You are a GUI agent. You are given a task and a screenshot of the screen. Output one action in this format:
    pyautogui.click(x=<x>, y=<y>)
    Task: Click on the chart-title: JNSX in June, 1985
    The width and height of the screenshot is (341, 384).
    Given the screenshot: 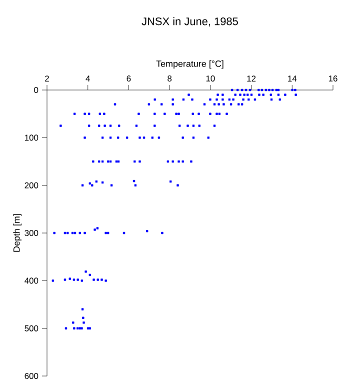 What is the action you would take?
    pyautogui.click(x=190, y=22)
    